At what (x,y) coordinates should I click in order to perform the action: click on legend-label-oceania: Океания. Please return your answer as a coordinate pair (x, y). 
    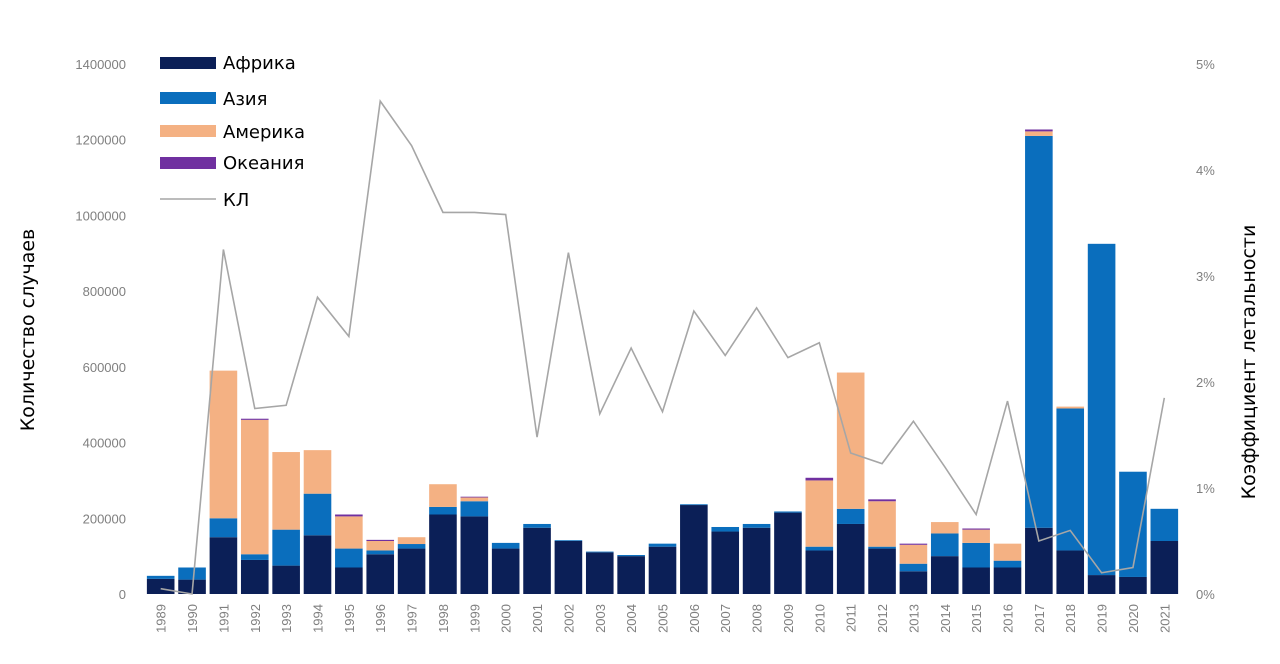
    Looking at the image, I should click on (263, 163).